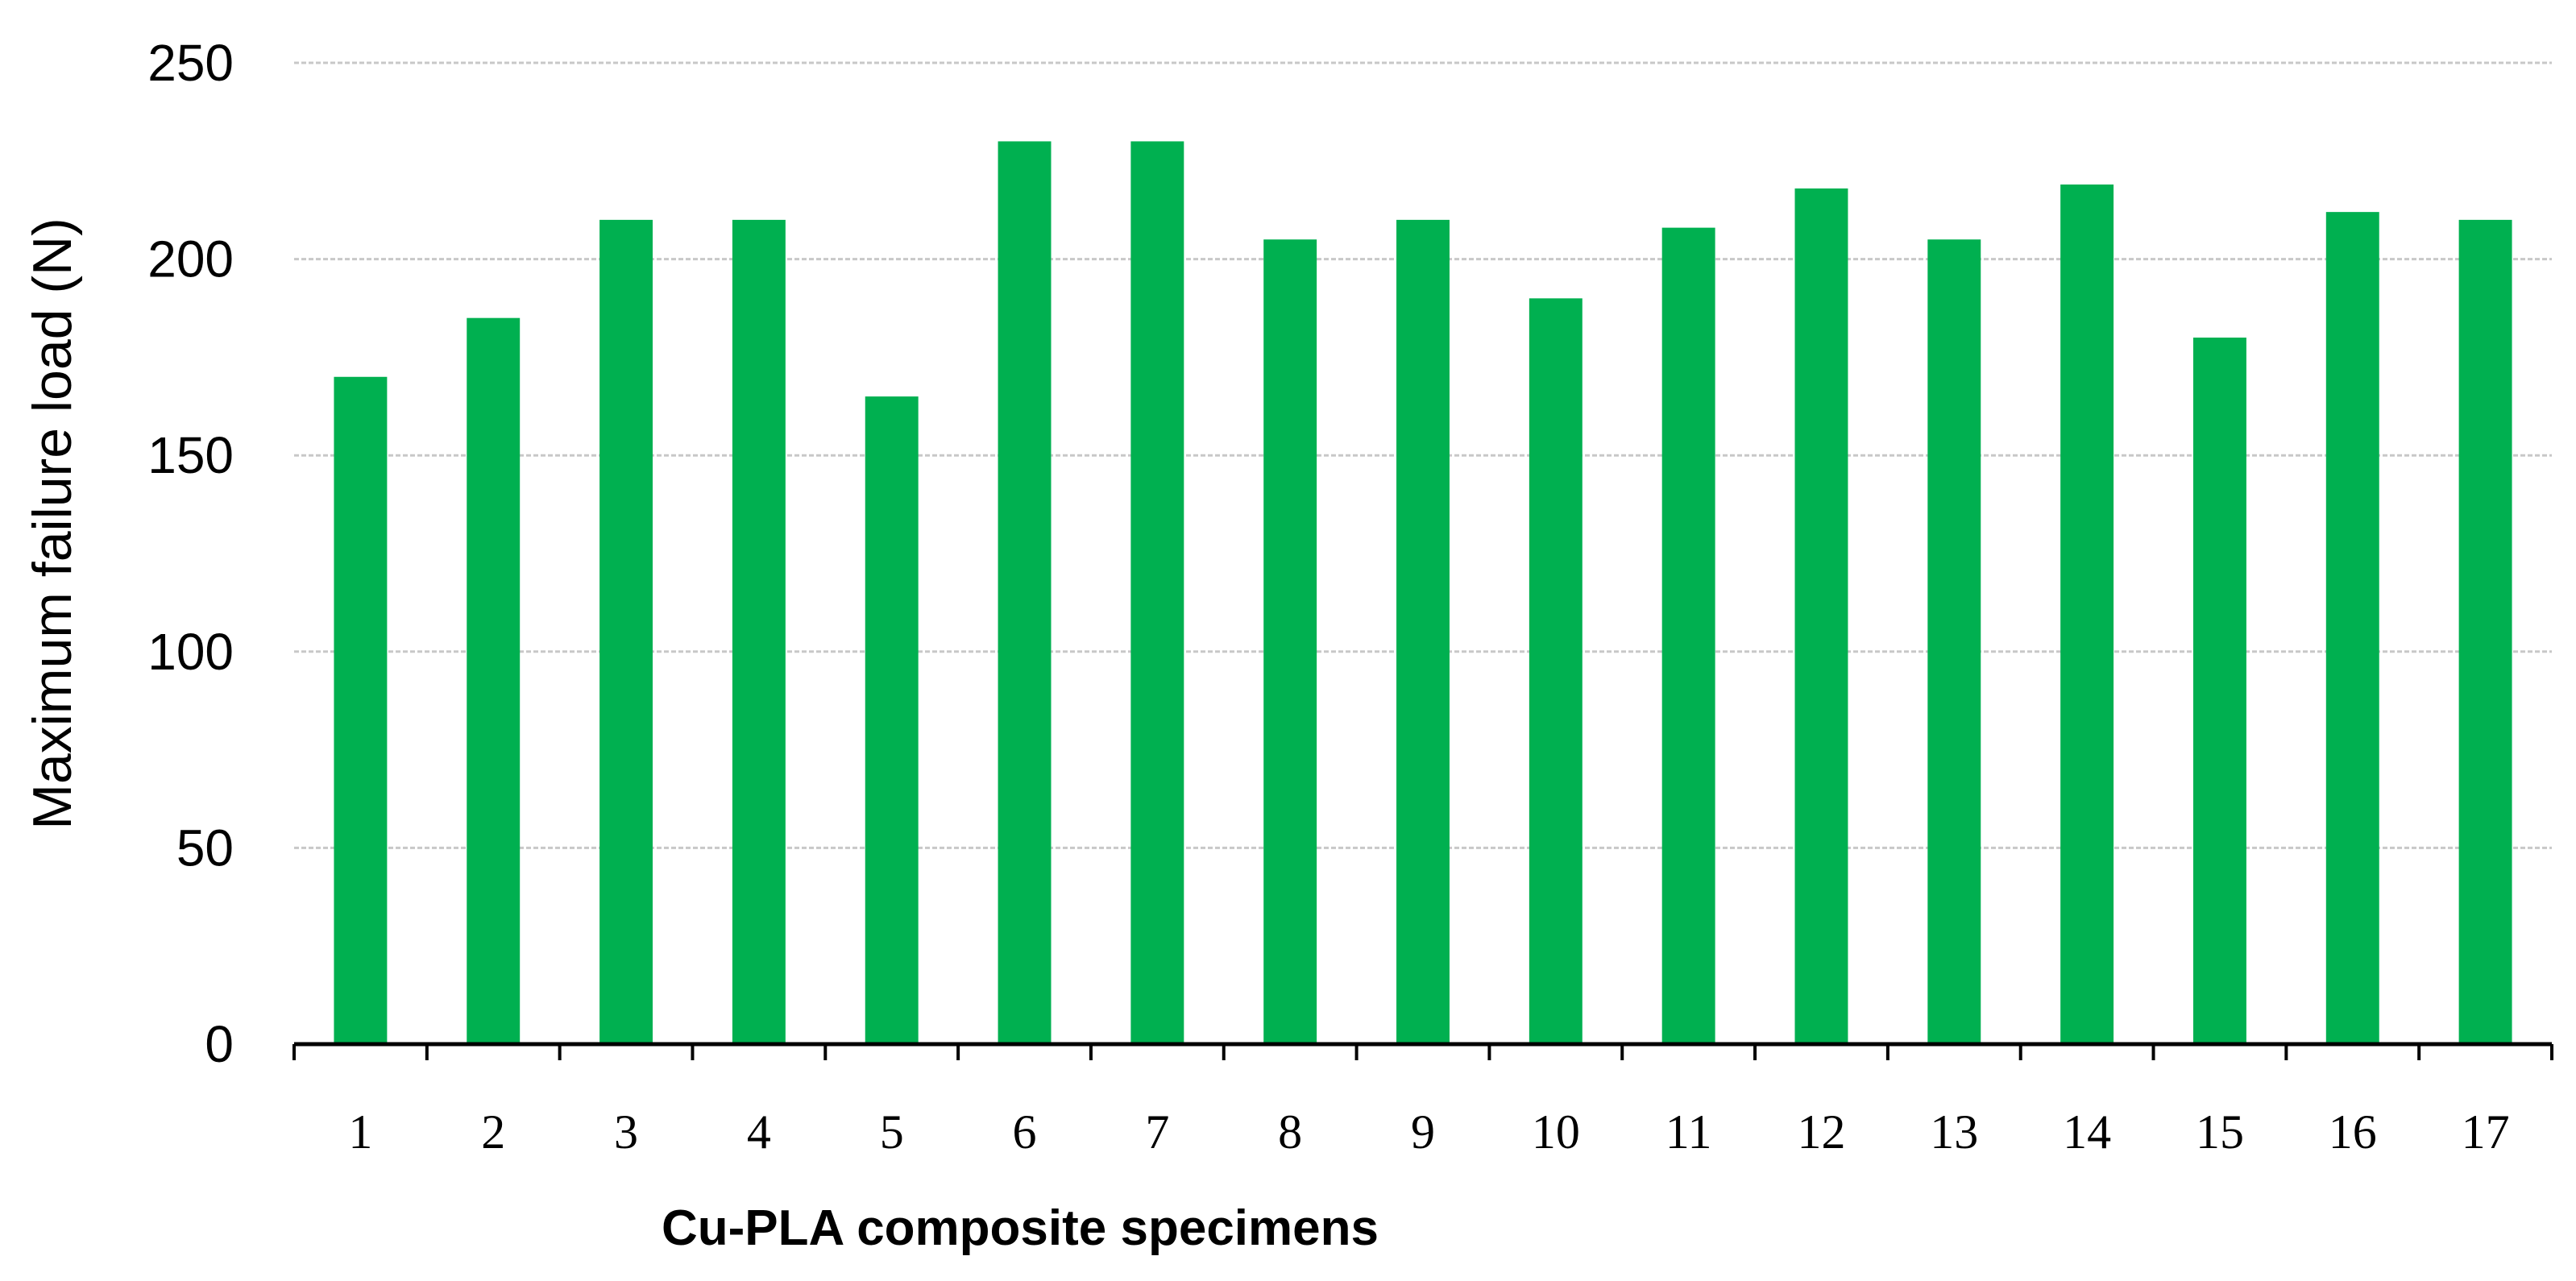  Describe the element at coordinates (1422, 1051) in the screenshot. I see `axes` at that location.